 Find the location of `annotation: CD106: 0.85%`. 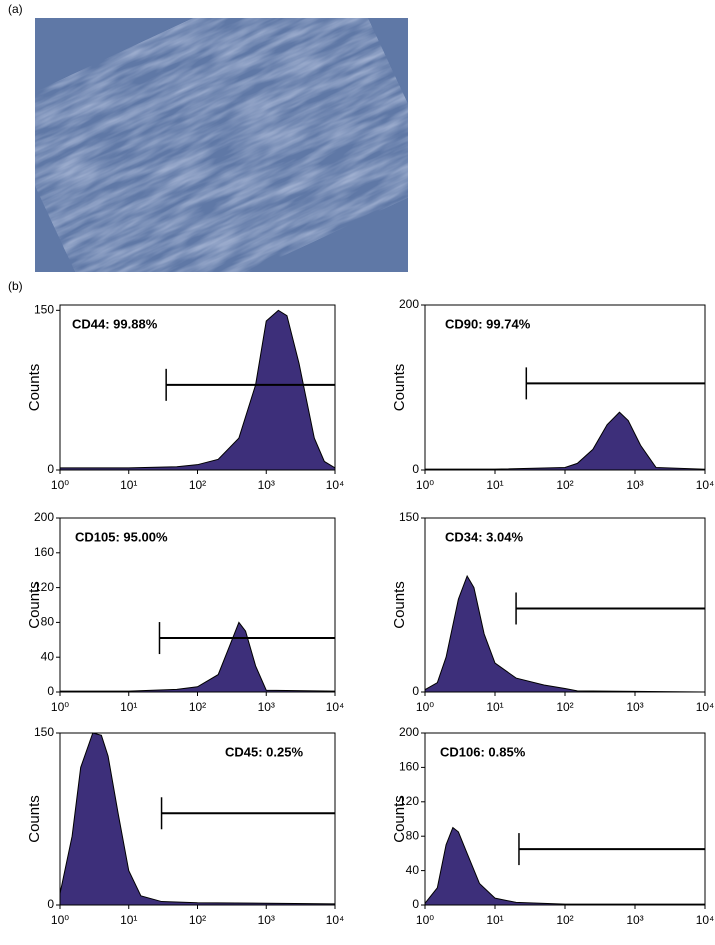

annotation: CD106: 0.85% is located at coordinates (483, 751).